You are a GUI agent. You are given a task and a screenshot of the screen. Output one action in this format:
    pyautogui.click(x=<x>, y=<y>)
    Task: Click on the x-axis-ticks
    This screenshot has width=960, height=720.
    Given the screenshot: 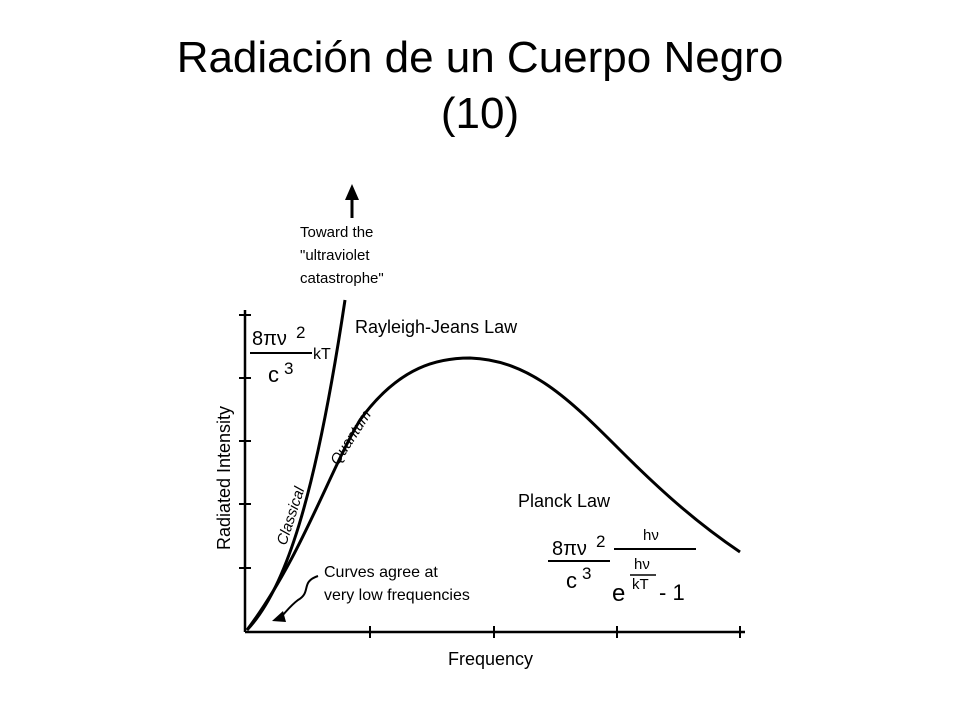 What is the action you would take?
    pyautogui.click(x=555, y=632)
    